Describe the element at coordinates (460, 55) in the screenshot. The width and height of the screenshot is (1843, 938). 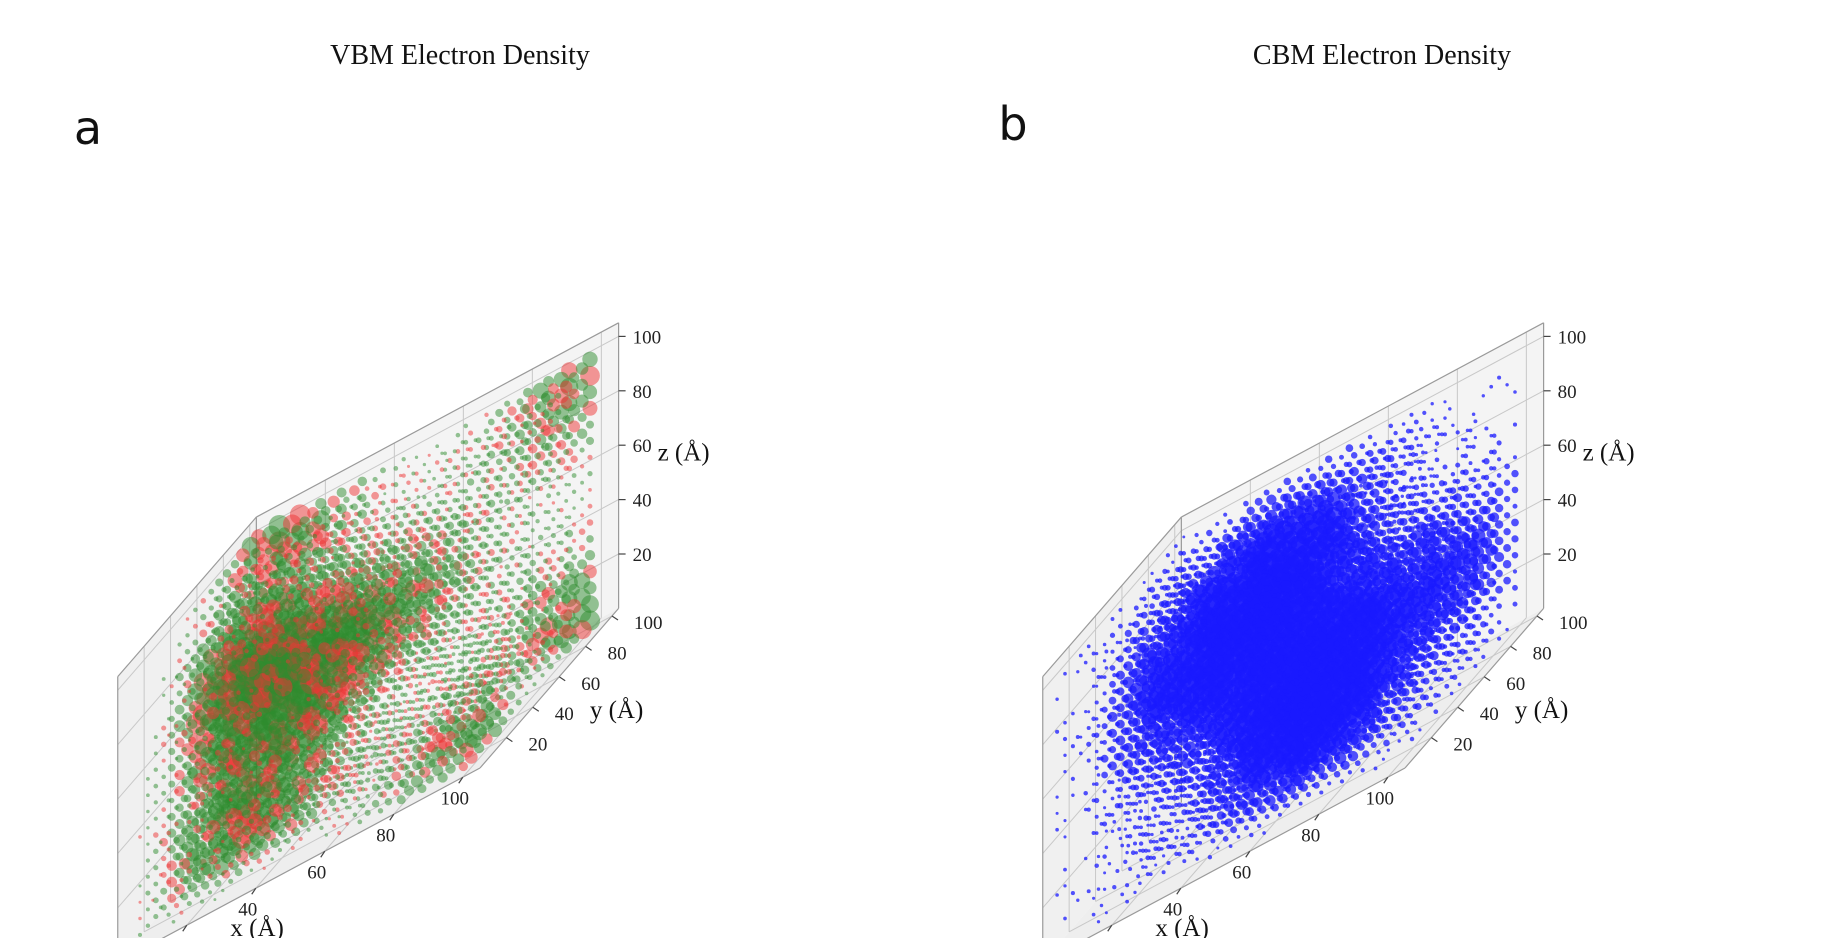
I see `chart-title: VBM Electron Density` at that location.